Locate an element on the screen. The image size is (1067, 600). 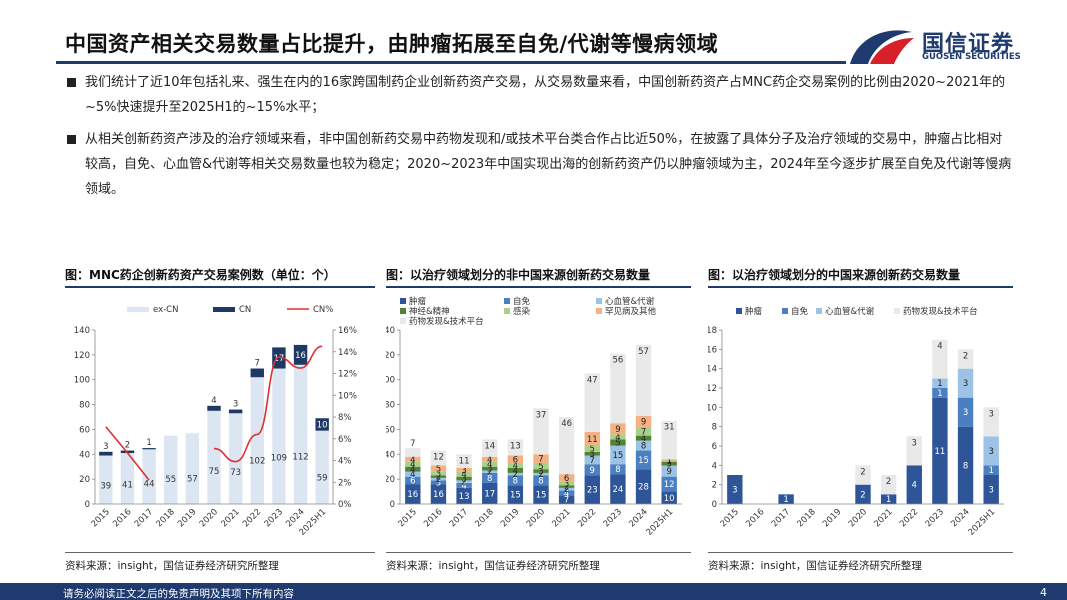
line-cn-pct is located at coordinates (268, 404).